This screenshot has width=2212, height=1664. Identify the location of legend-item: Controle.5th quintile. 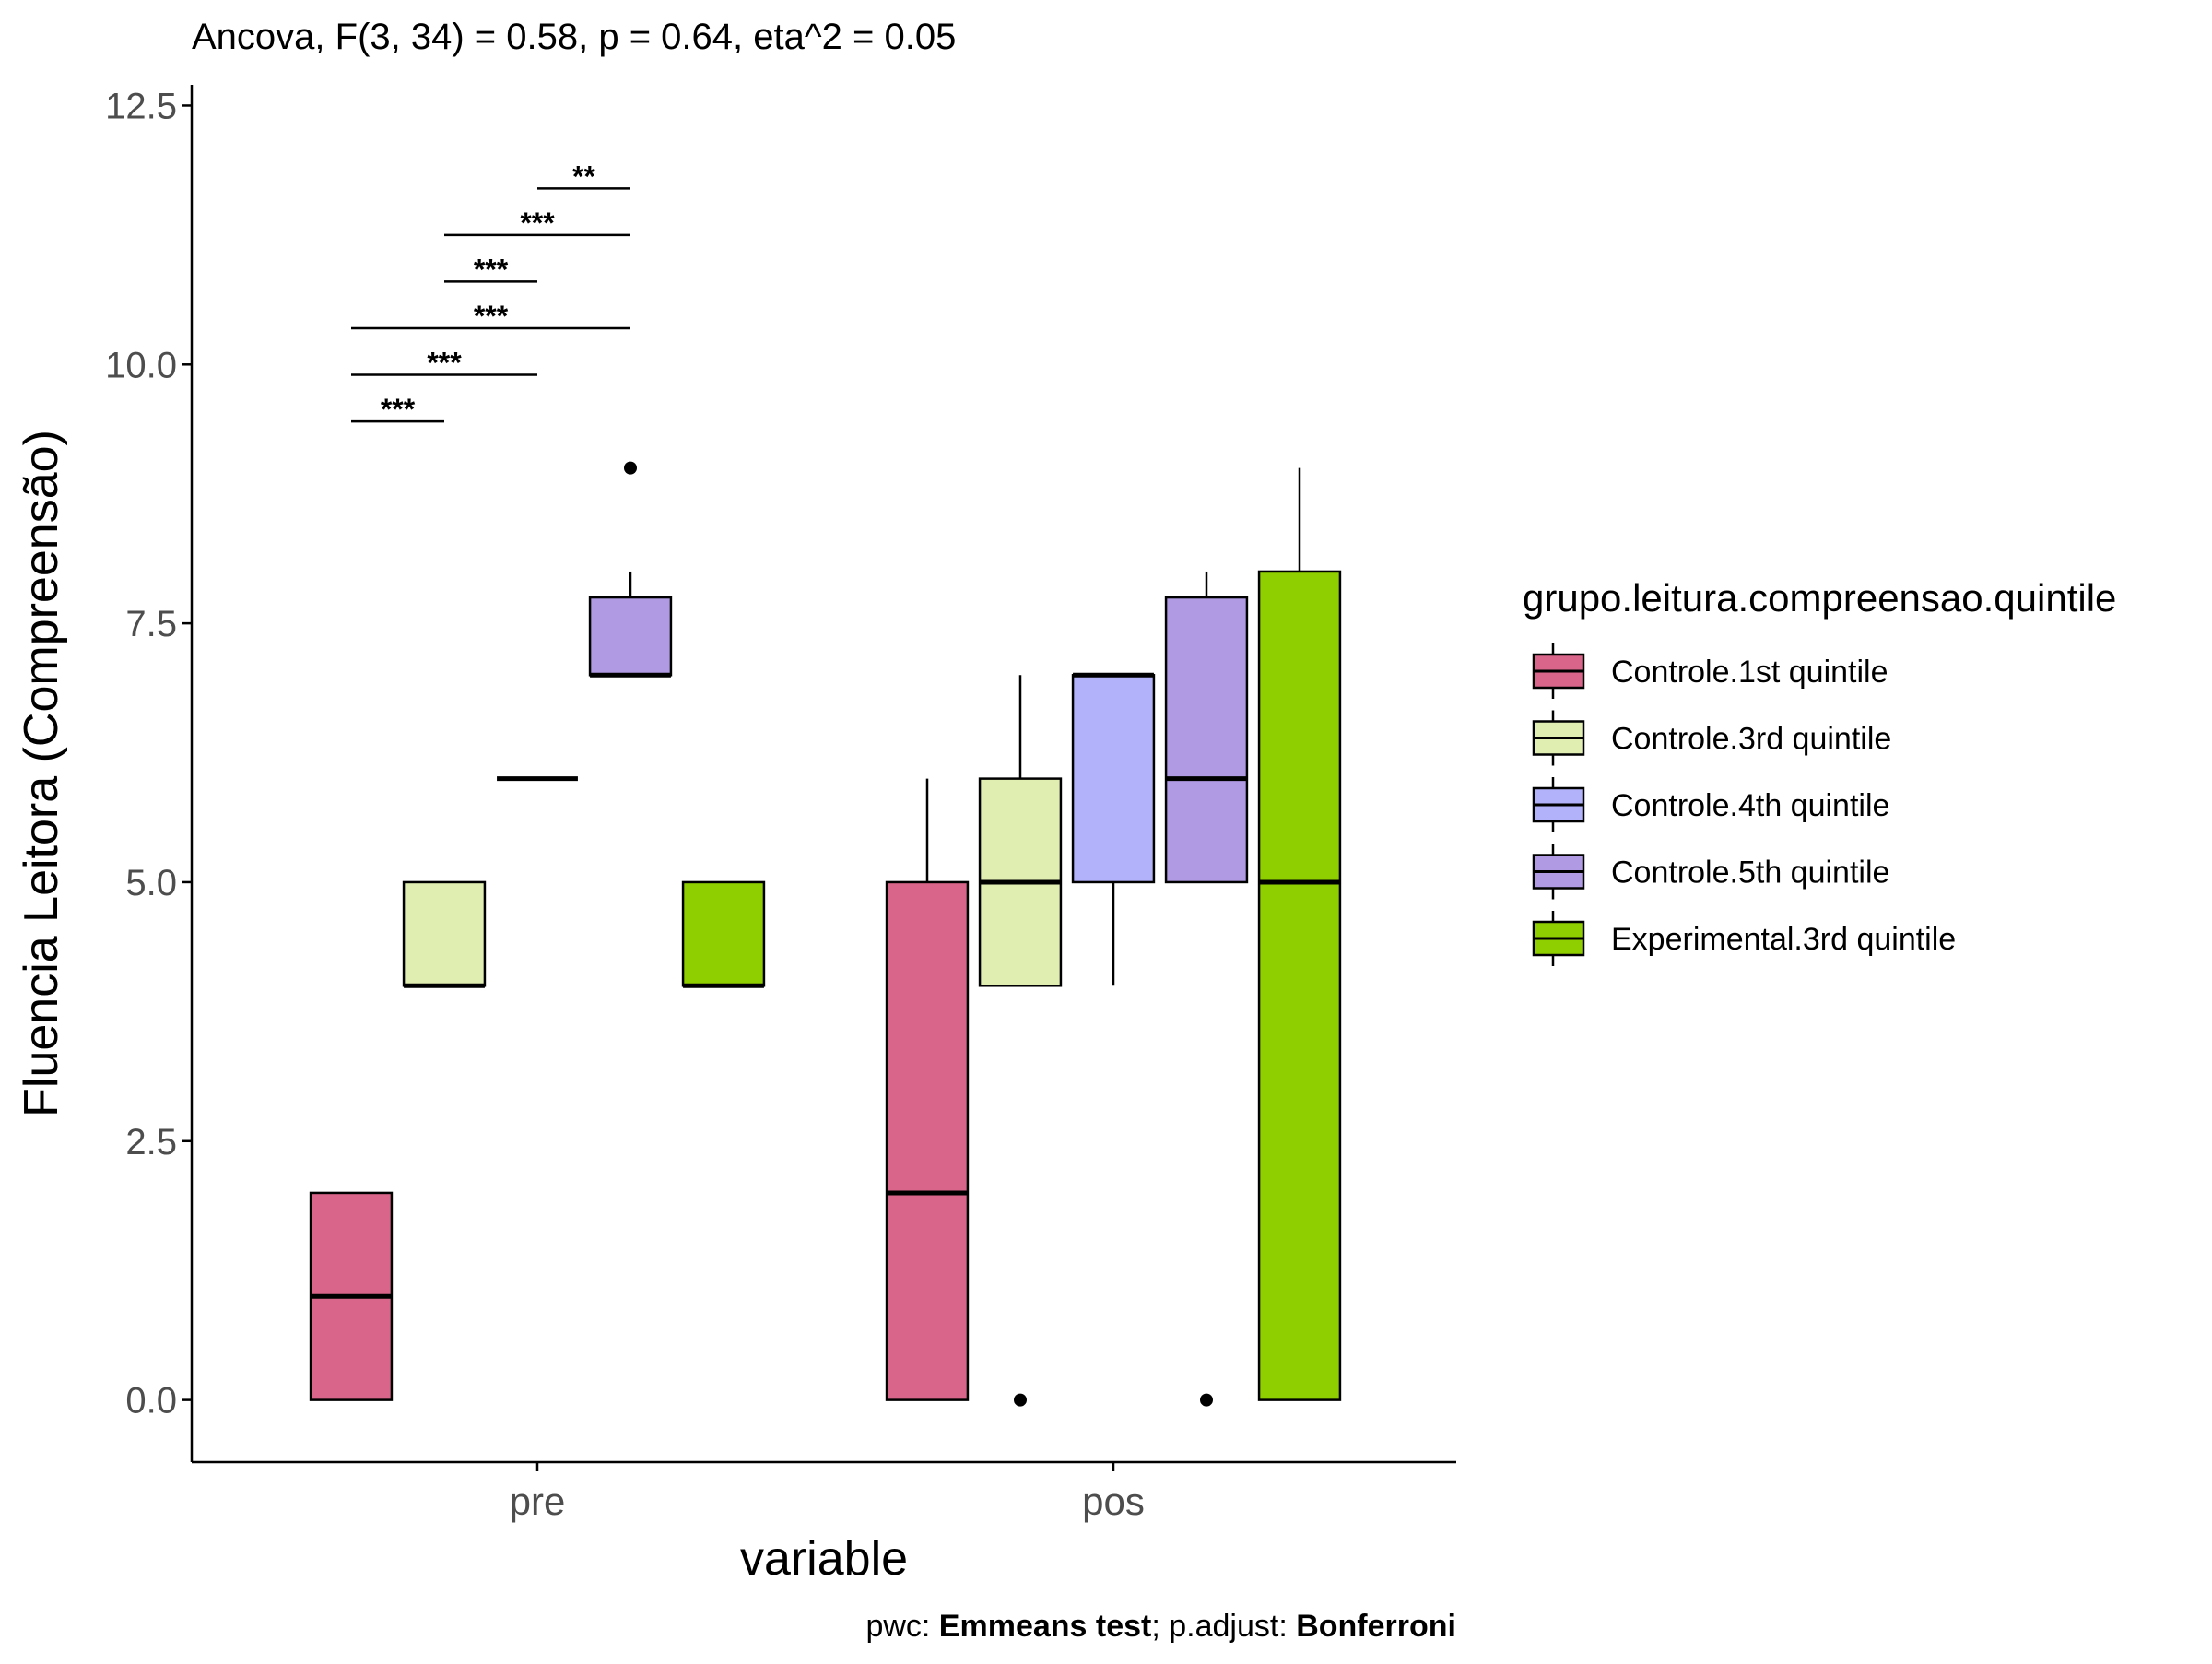
(1710, 872).